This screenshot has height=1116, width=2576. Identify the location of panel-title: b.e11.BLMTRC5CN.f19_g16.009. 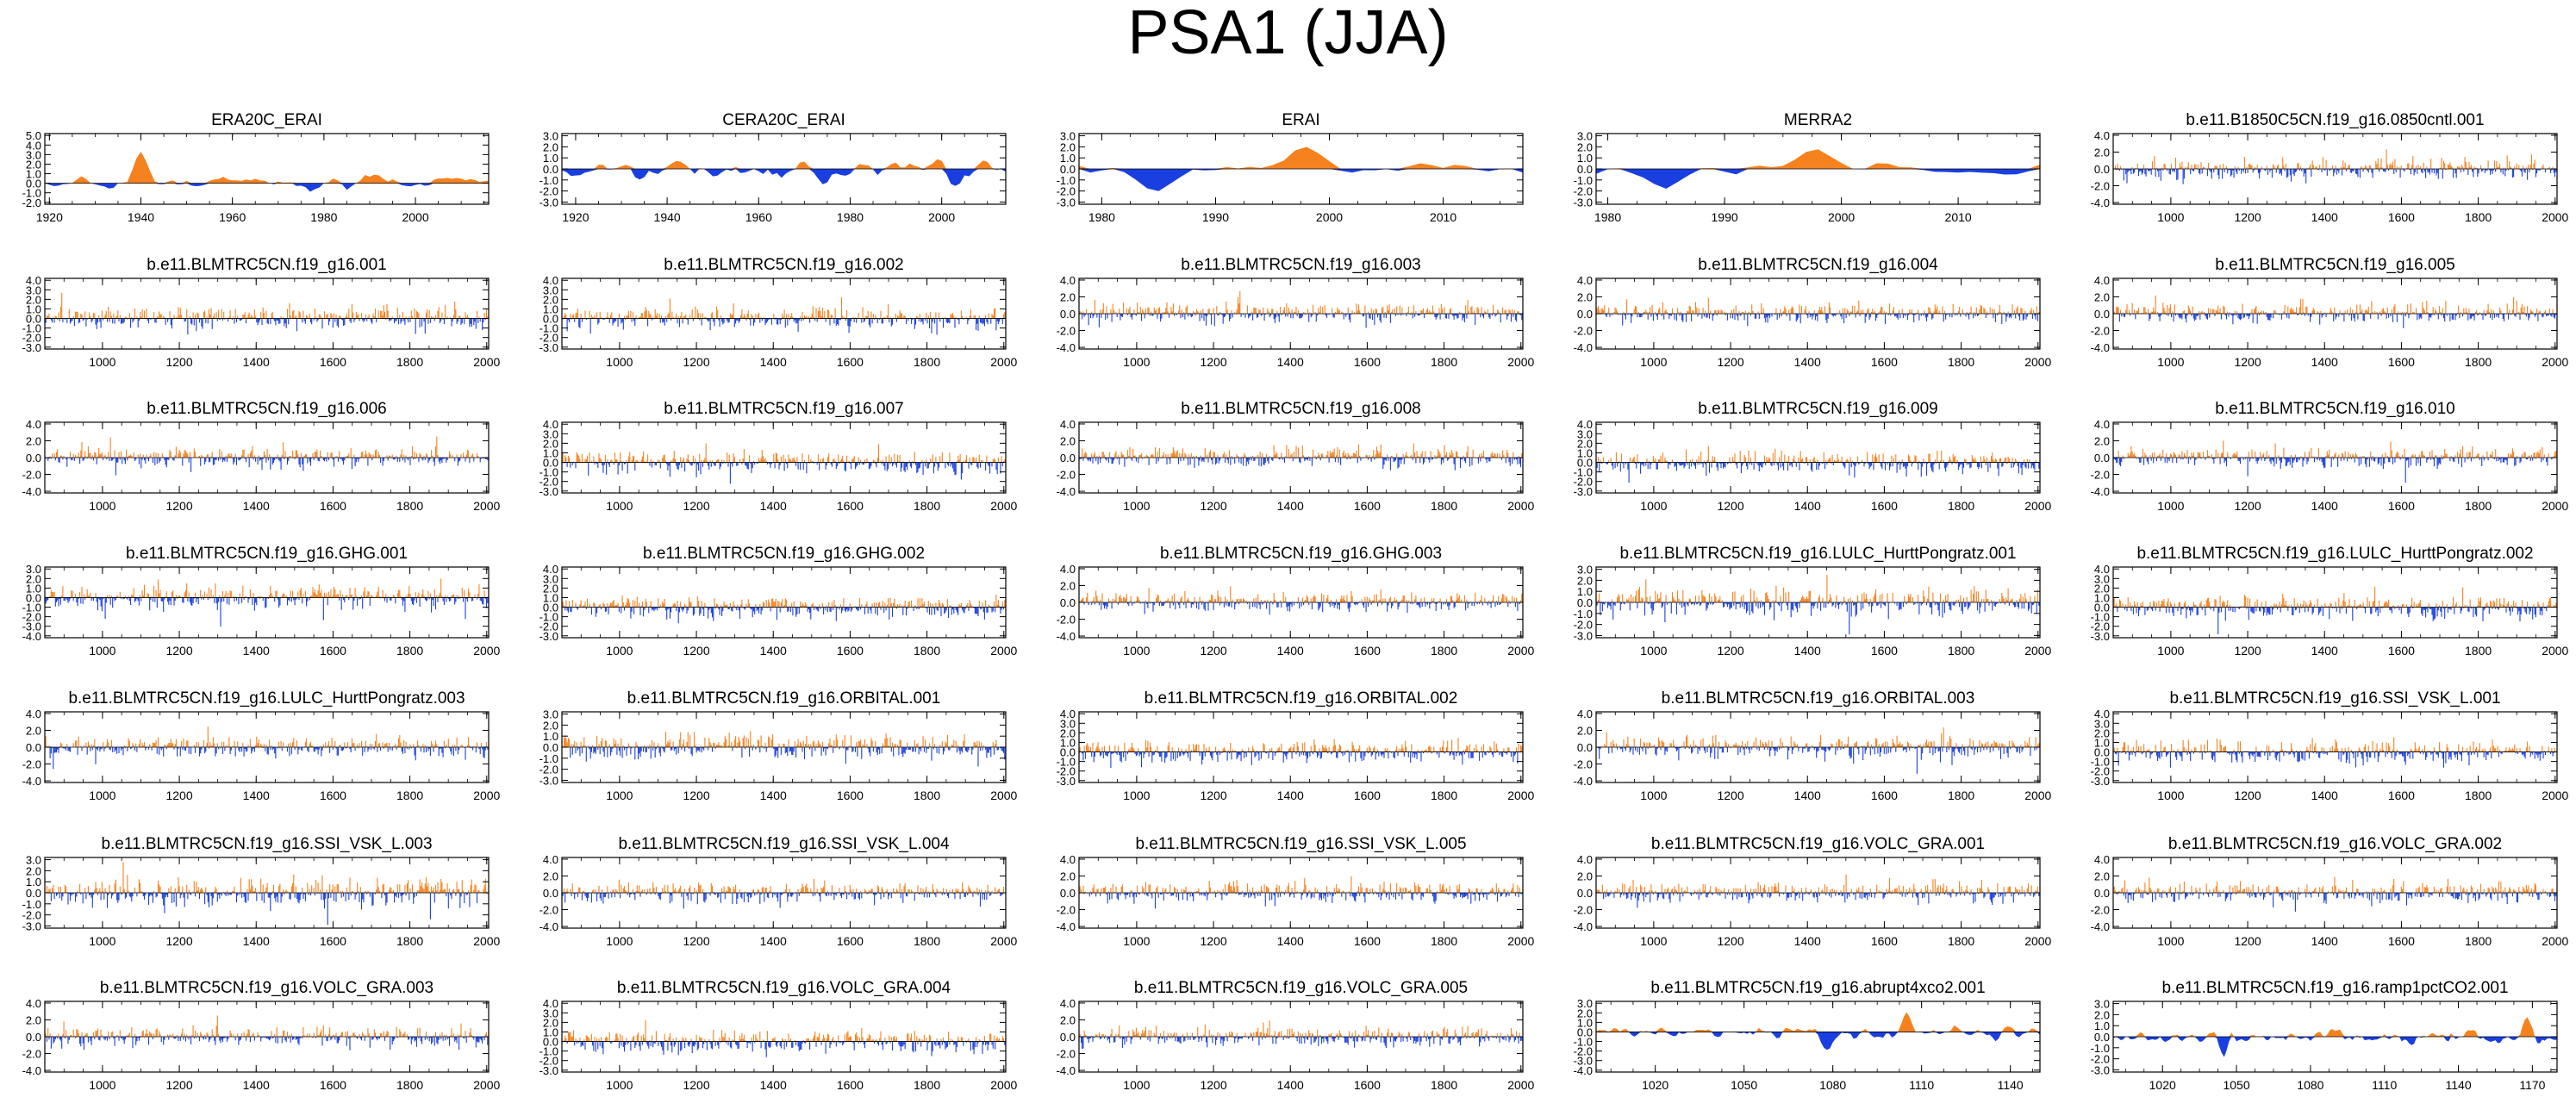
(1817, 409).